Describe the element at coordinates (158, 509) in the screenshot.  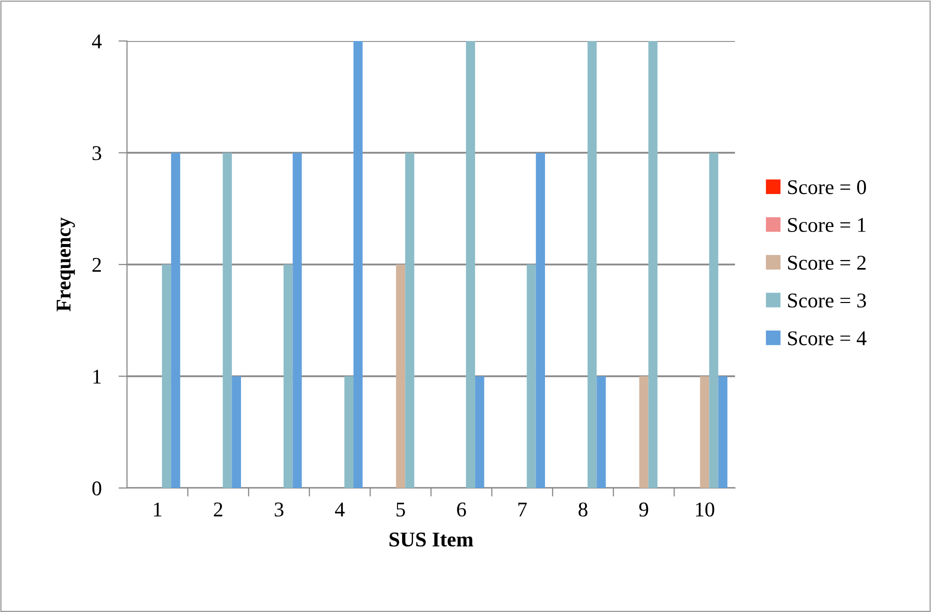
I see `x-tick-label: 1` at that location.